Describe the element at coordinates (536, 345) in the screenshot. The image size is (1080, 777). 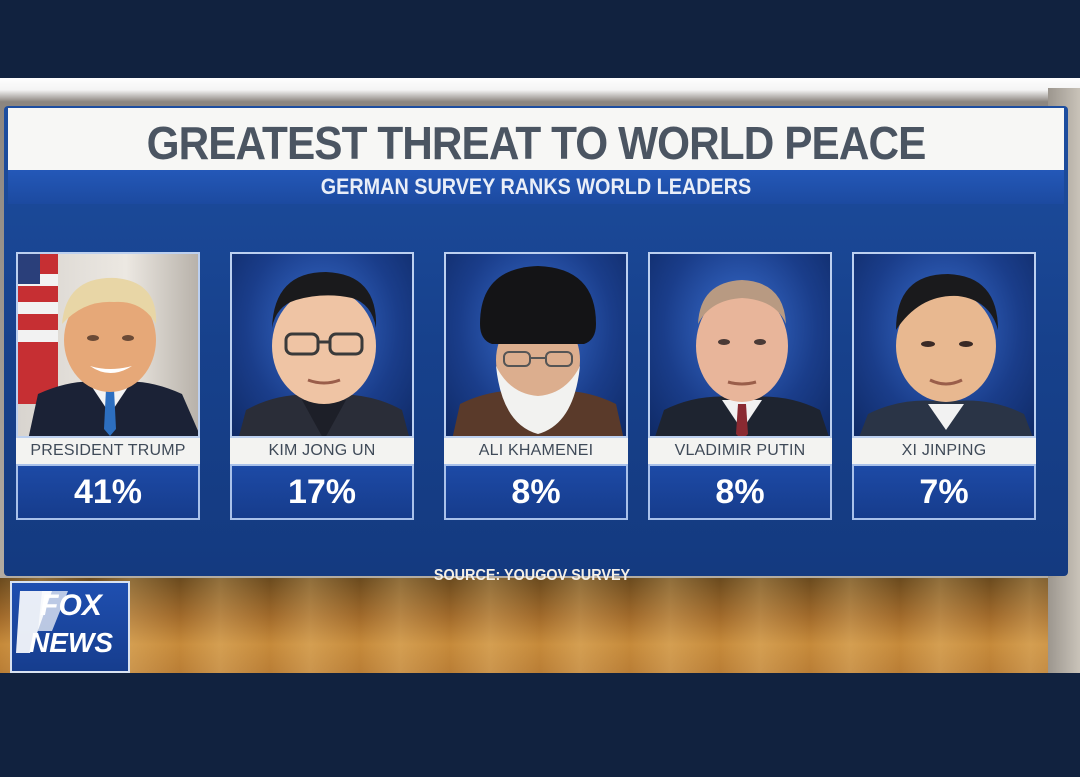
I see `portrait-khamenei` at that location.